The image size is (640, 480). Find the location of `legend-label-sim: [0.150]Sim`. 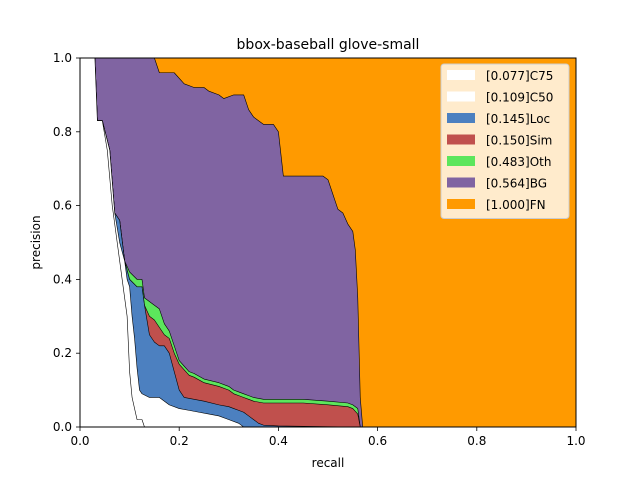

legend-label-sim: [0.150]Sim is located at coordinates (519, 141).